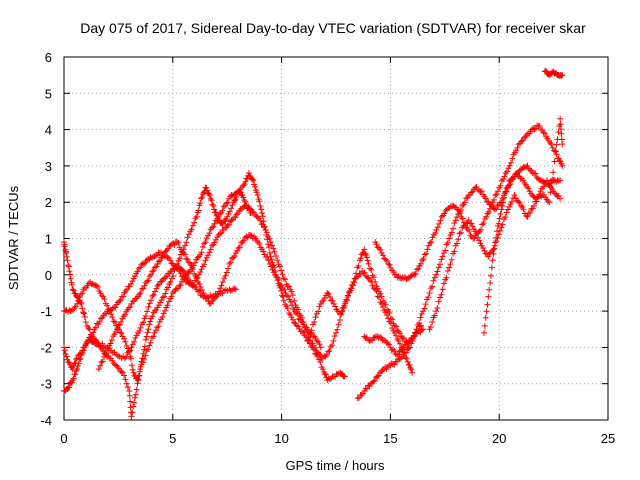  I want to click on y-tick-label: 4, so click(48, 130).